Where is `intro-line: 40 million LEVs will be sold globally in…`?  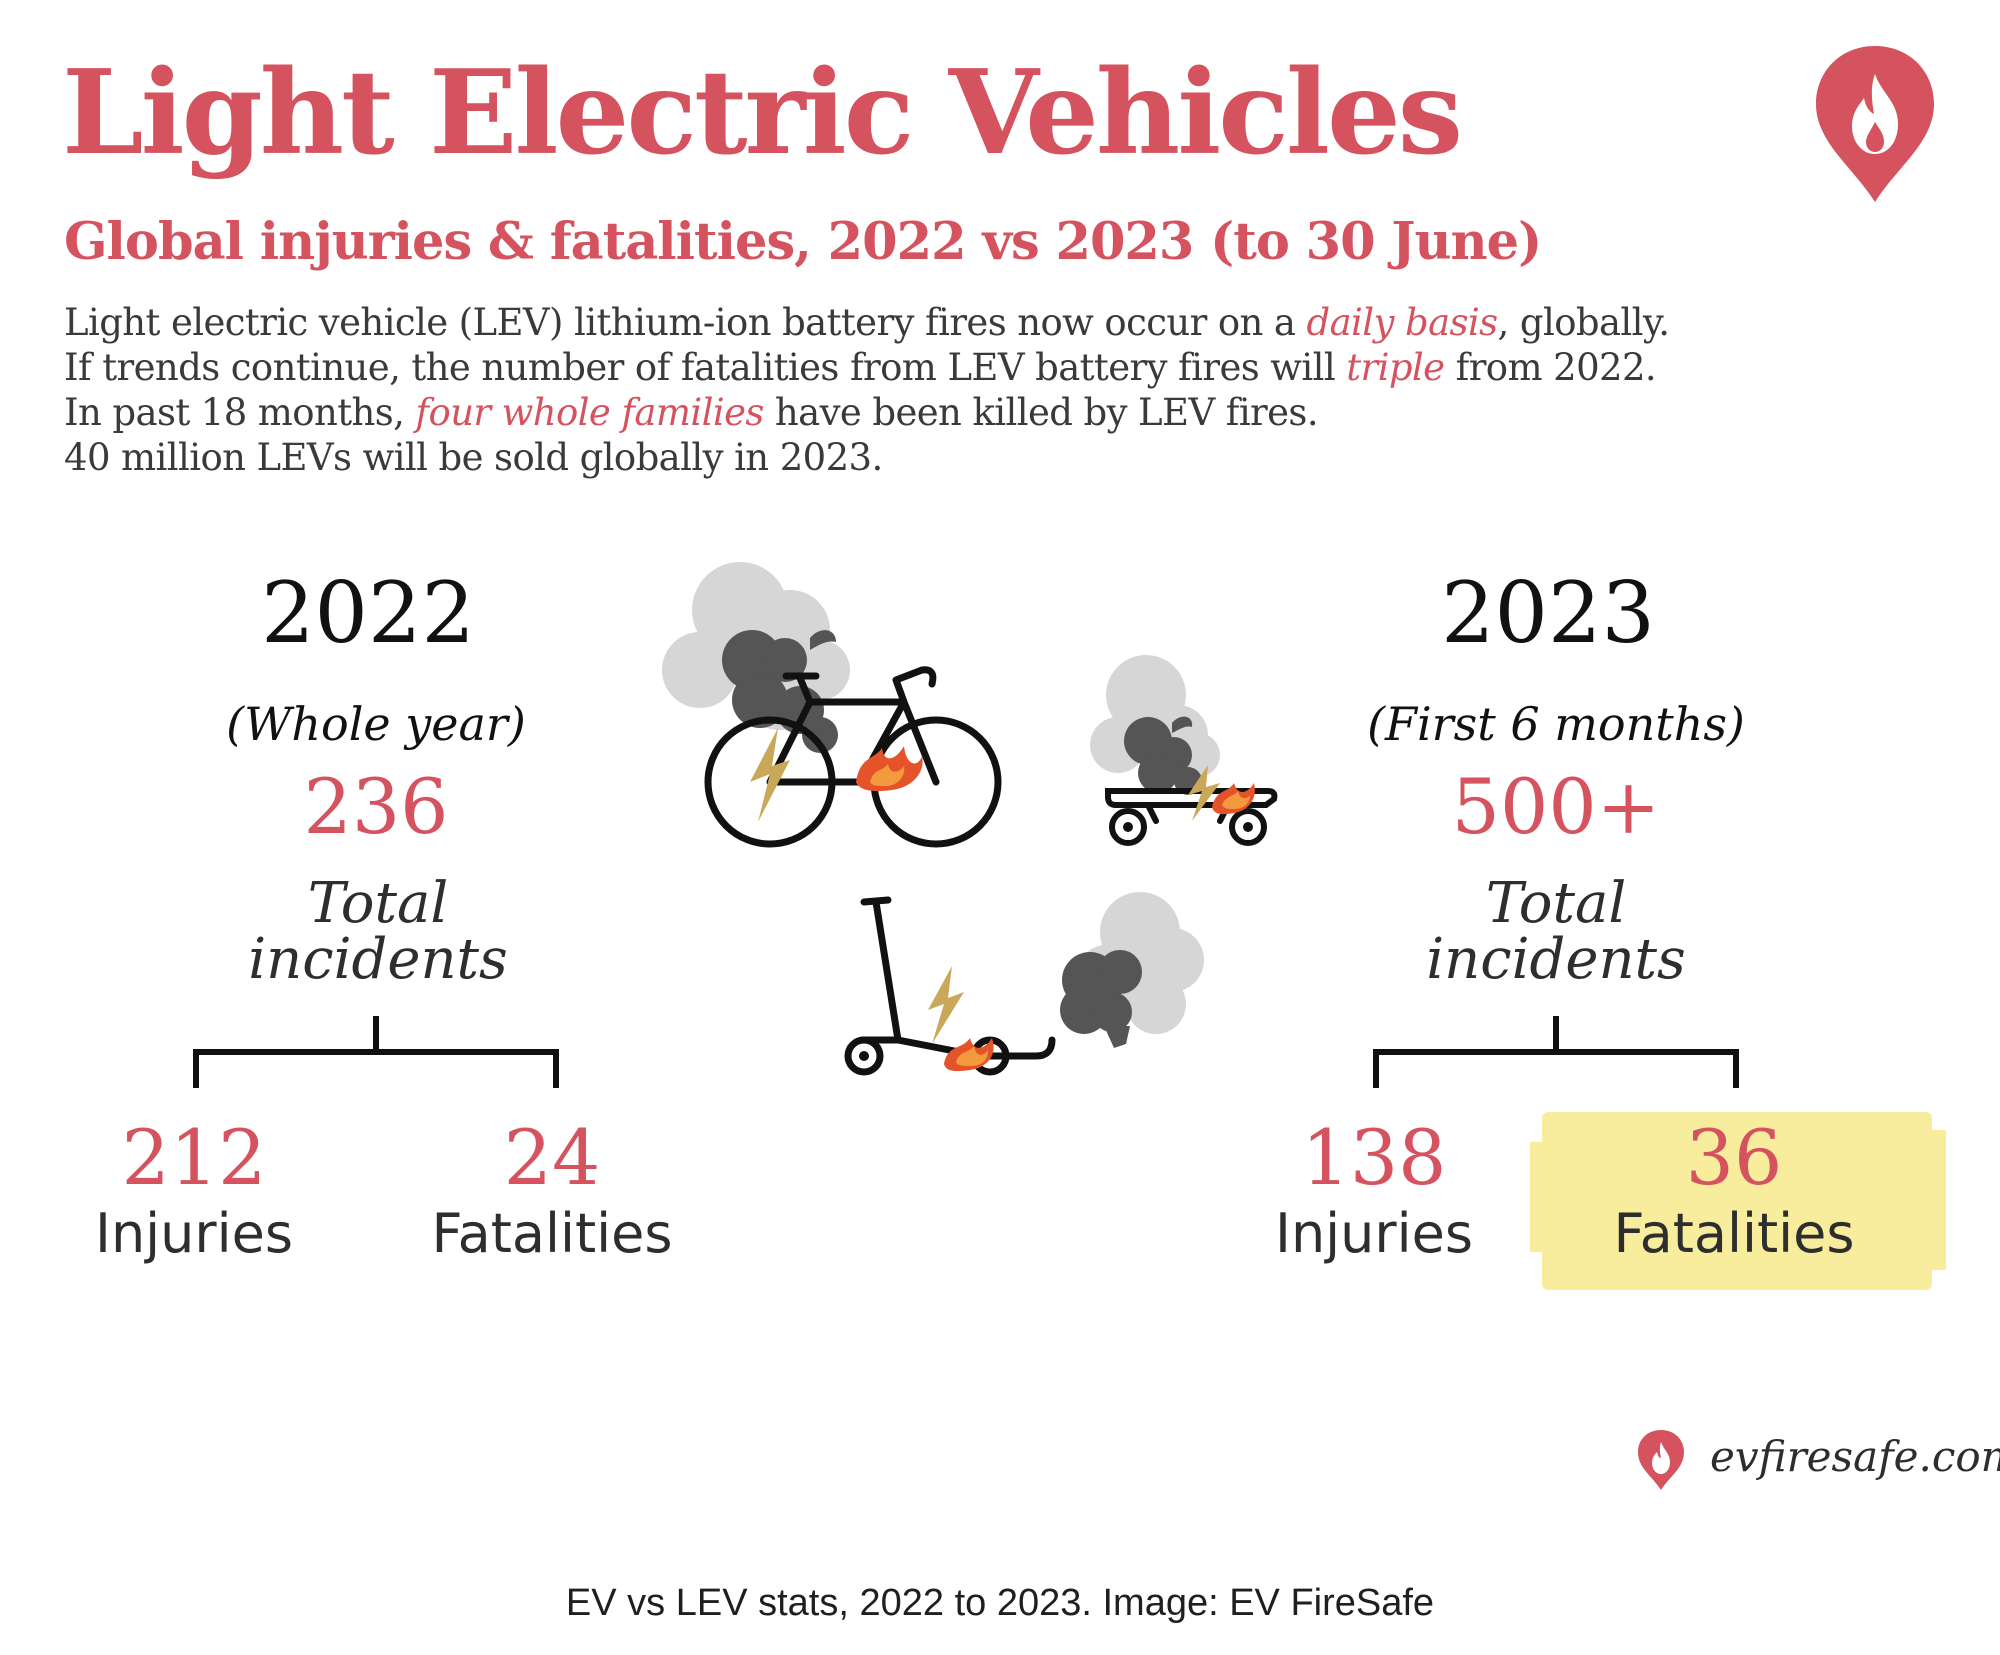 intro-line: 40 million LEVs will be sold globally in… is located at coordinates (473, 457).